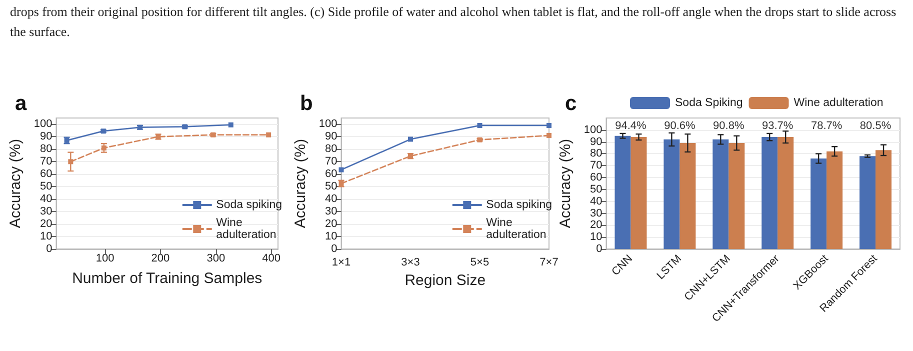 The height and width of the screenshot is (351, 913). I want to click on x-tick-label: 200, so click(160, 258).